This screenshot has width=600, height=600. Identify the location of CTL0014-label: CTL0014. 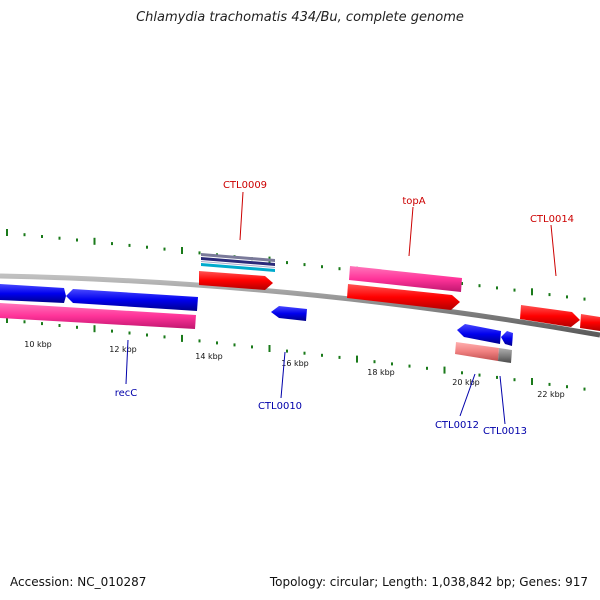
(552, 219).